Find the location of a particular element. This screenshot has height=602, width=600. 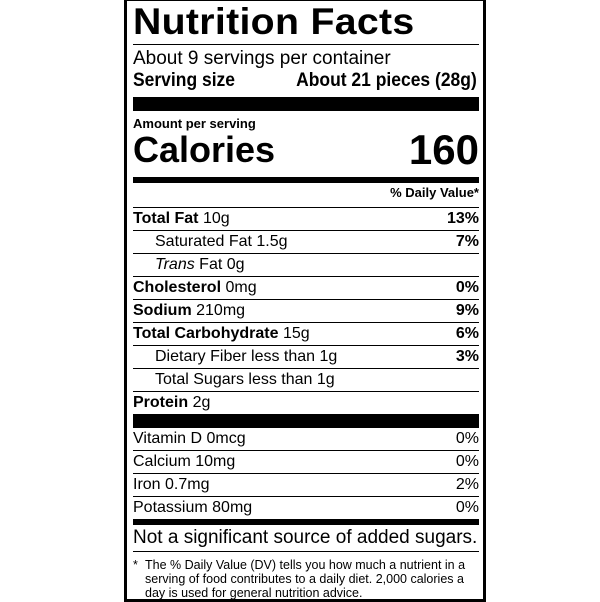

nutrient-dv: 3% is located at coordinates (467, 356).